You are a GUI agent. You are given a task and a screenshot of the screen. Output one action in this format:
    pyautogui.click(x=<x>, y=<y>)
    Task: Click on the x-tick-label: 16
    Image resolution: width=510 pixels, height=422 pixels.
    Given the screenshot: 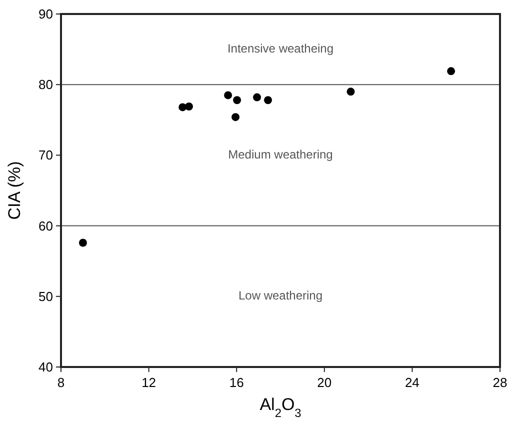 What is the action you would take?
    pyautogui.click(x=236, y=382)
    